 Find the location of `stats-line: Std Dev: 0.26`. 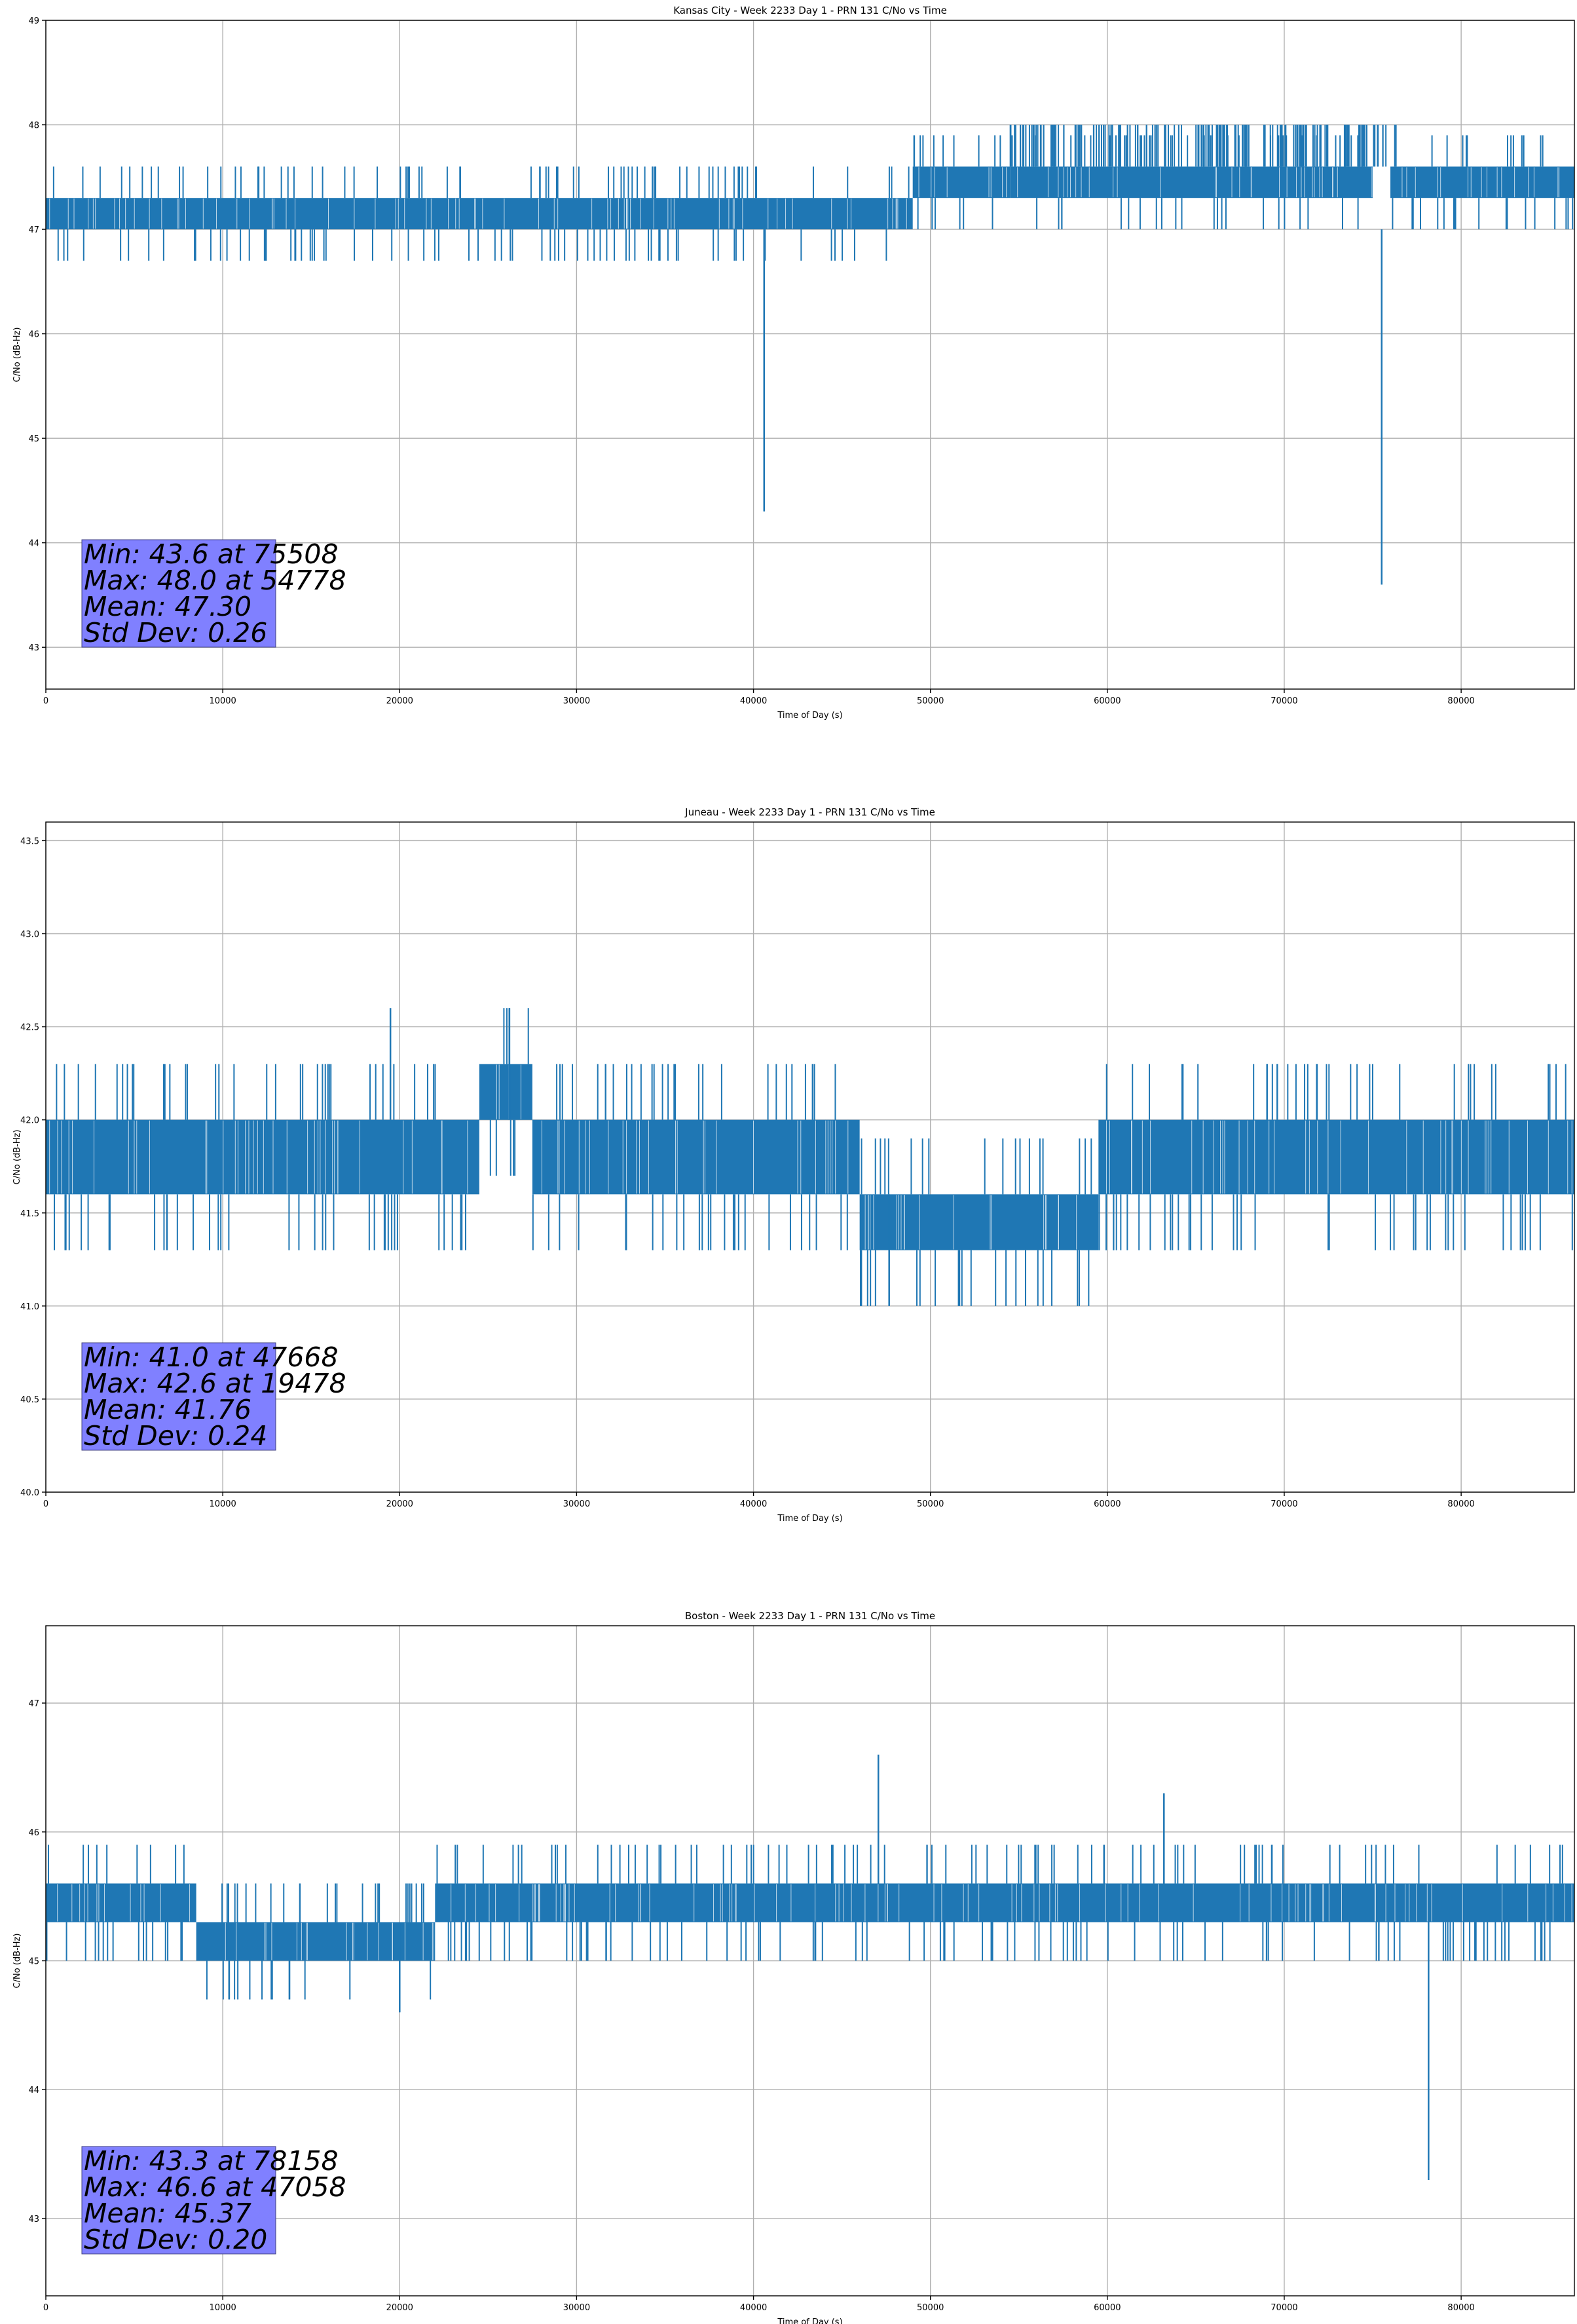

stats-line: Std Dev: 0.26 is located at coordinates (175, 632).